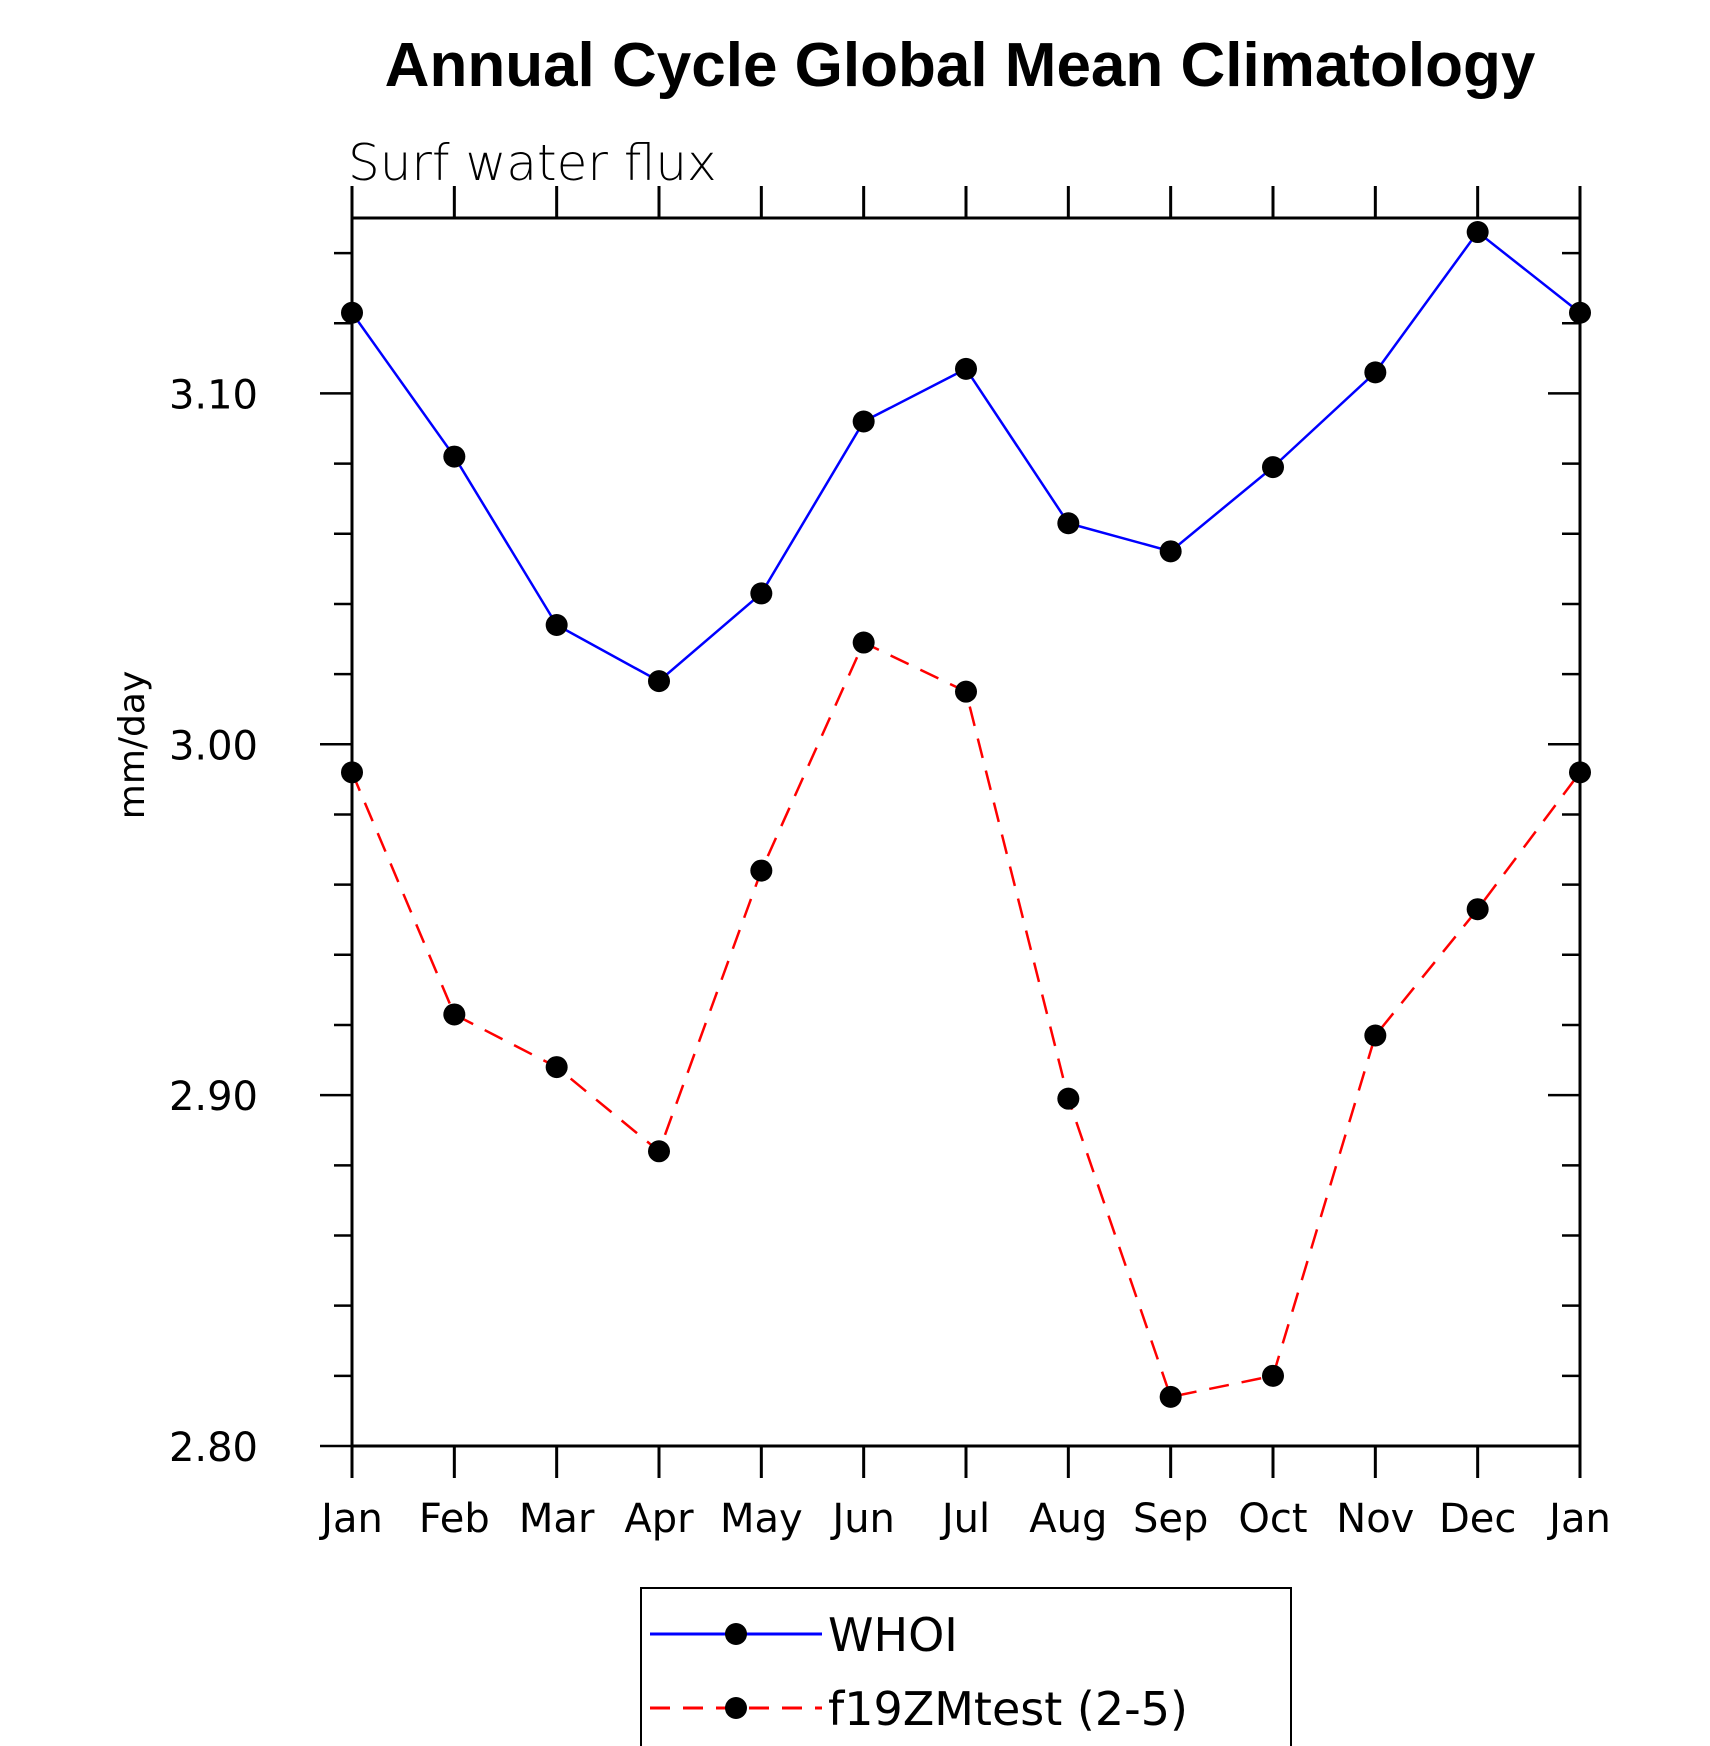  I want to click on x-tick-label: May, so click(761, 1519).